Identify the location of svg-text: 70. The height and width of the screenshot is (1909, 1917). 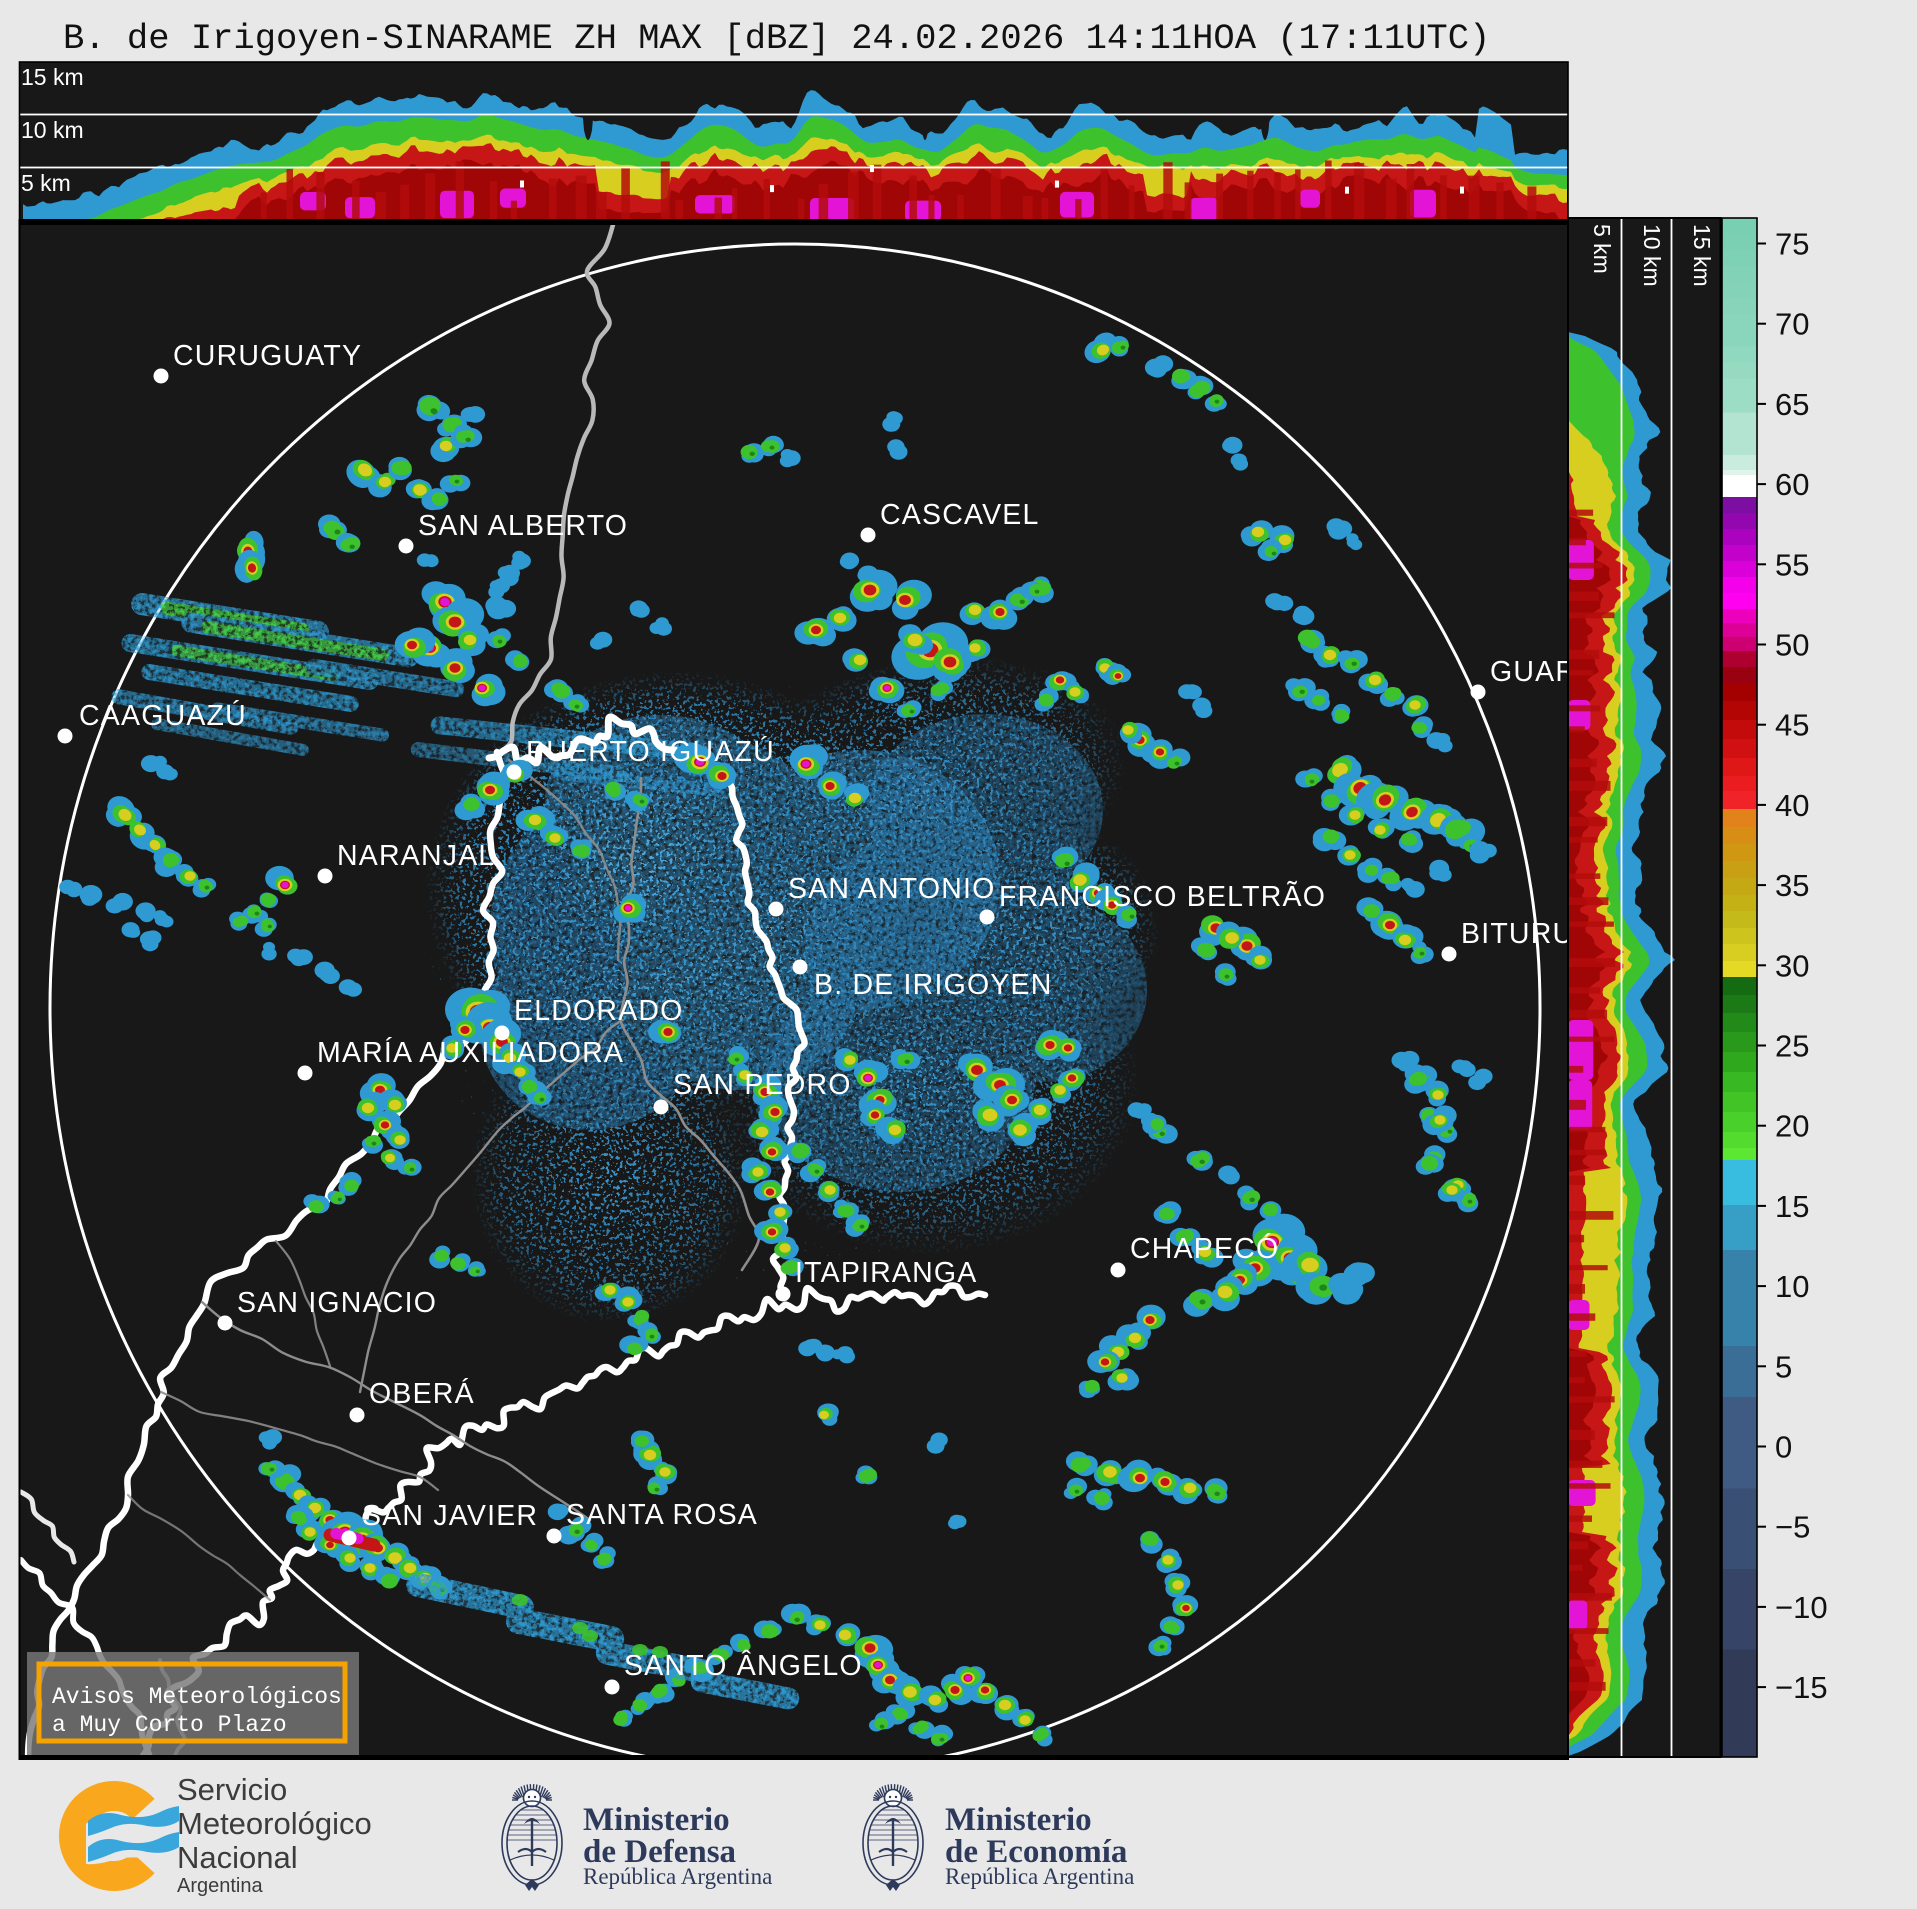
(1792, 324).